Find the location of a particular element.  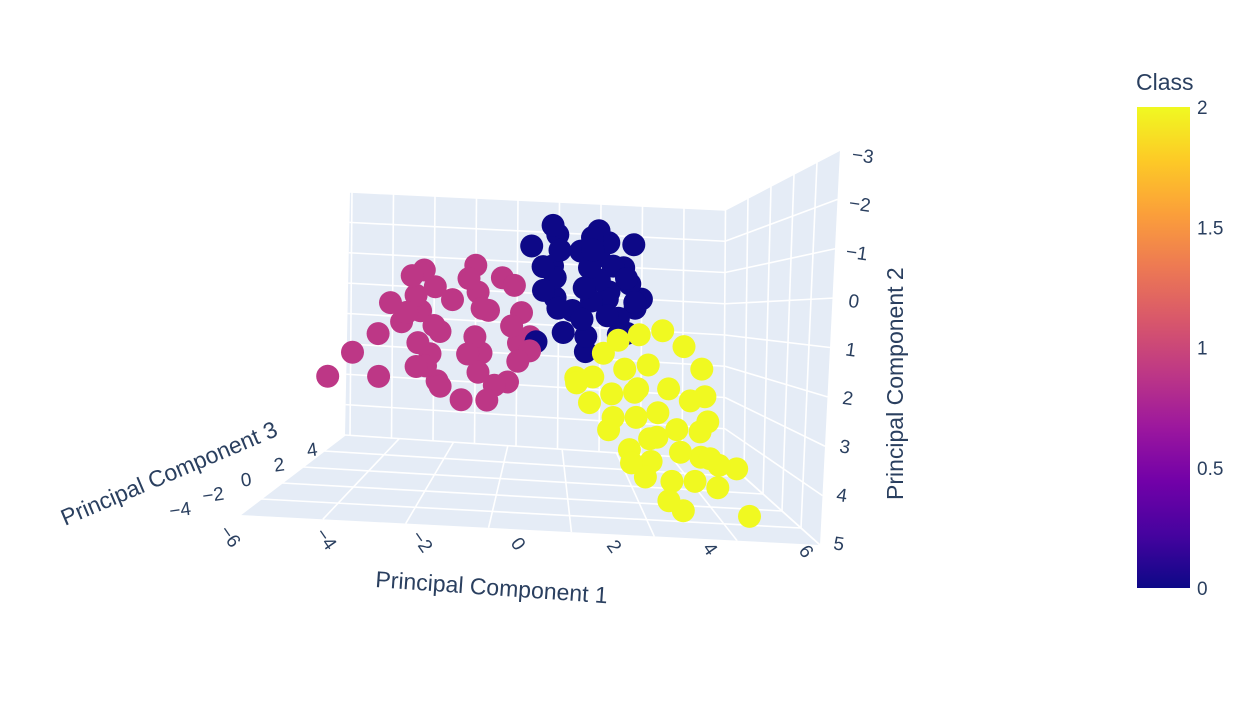

y-tick-label: 1 is located at coordinates (850, 350).